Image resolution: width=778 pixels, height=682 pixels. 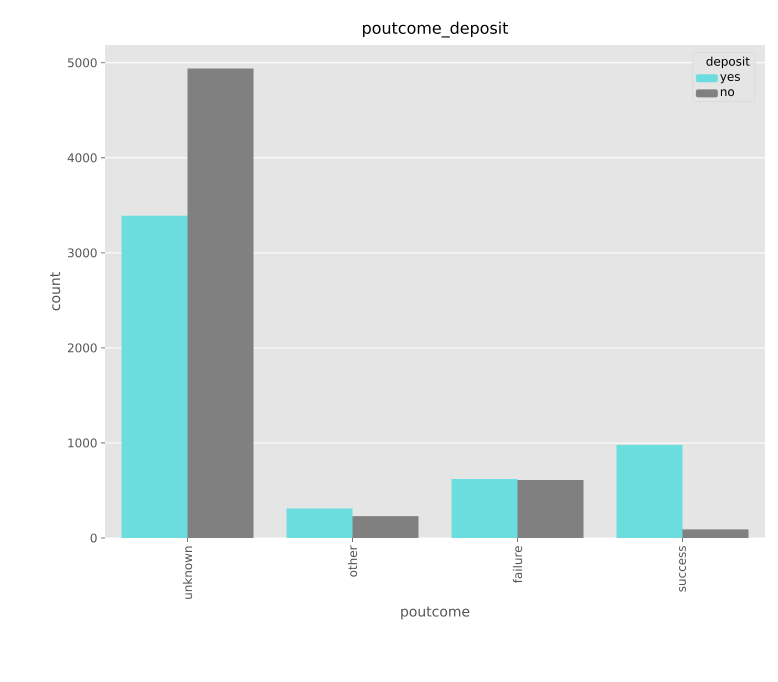 I want to click on y-tick-label: 0, so click(x=93, y=538).